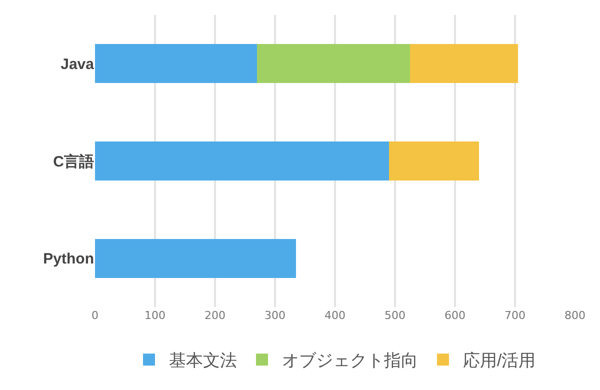  What do you see at coordinates (515, 315) in the screenshot?
I see `x-tick-label: 700` at bounding box center [515, 315].